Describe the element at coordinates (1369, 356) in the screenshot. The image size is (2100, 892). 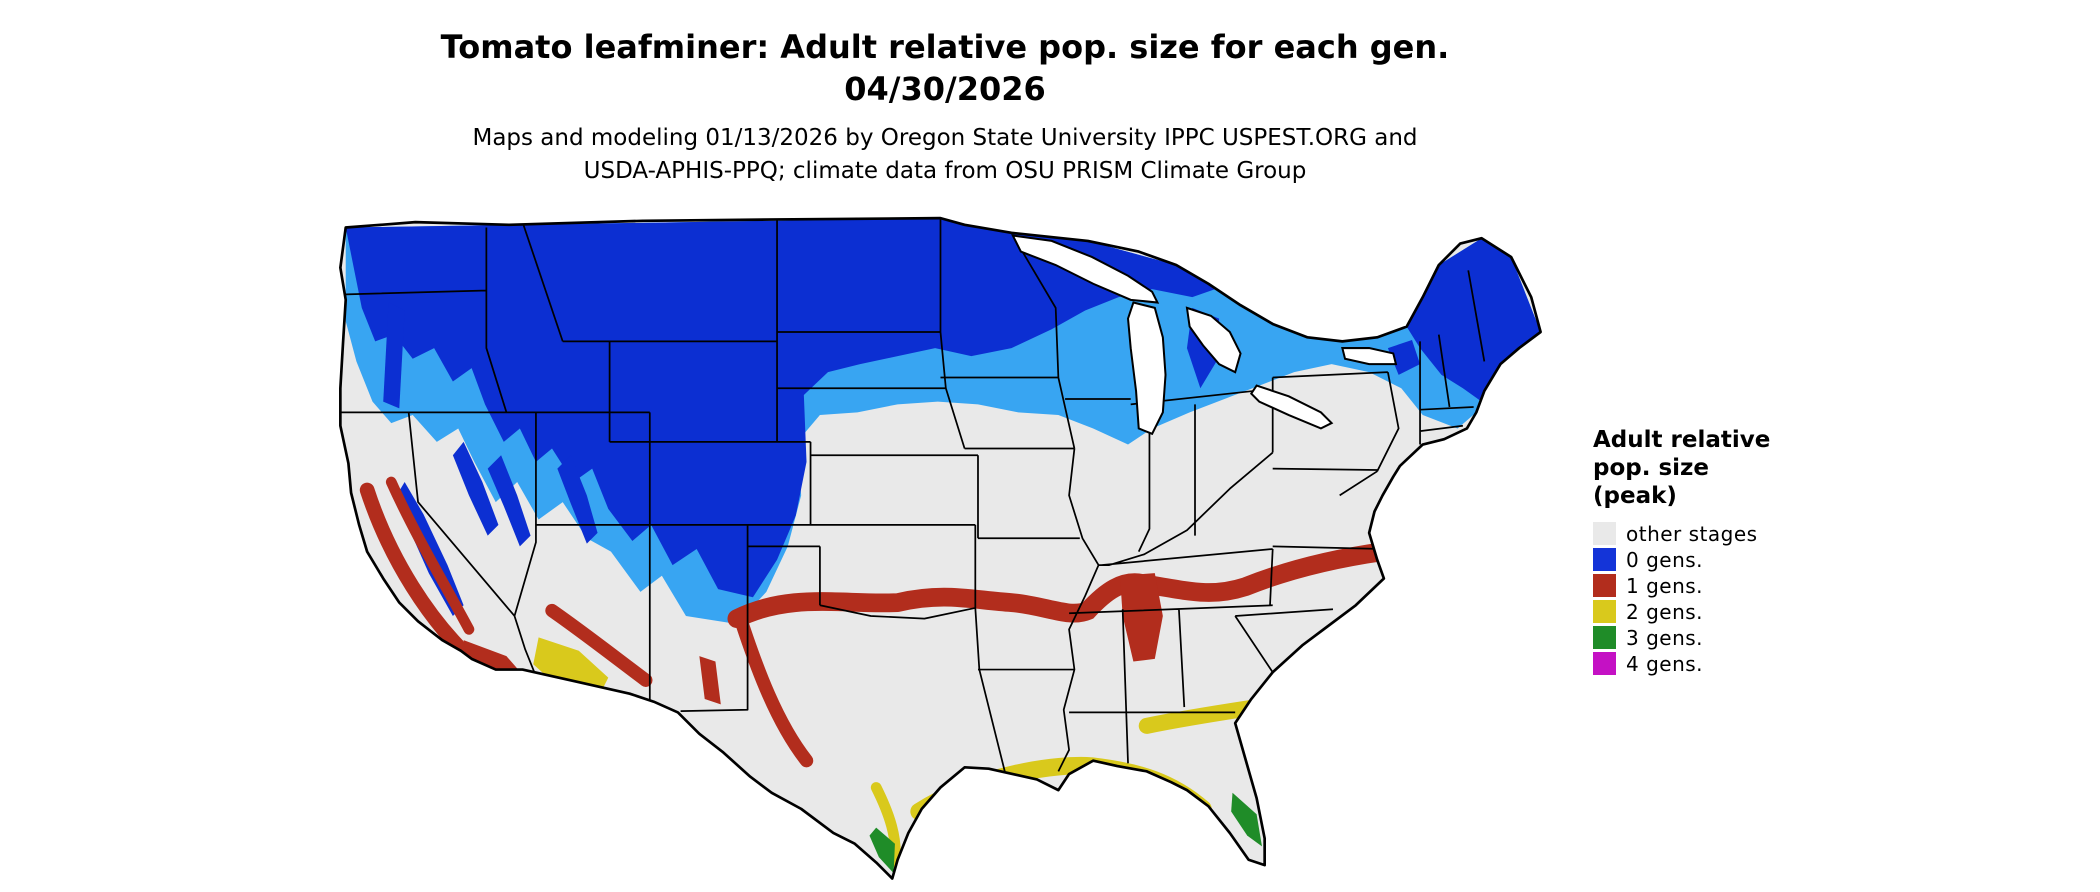
I see `lake-ontario` at that location.